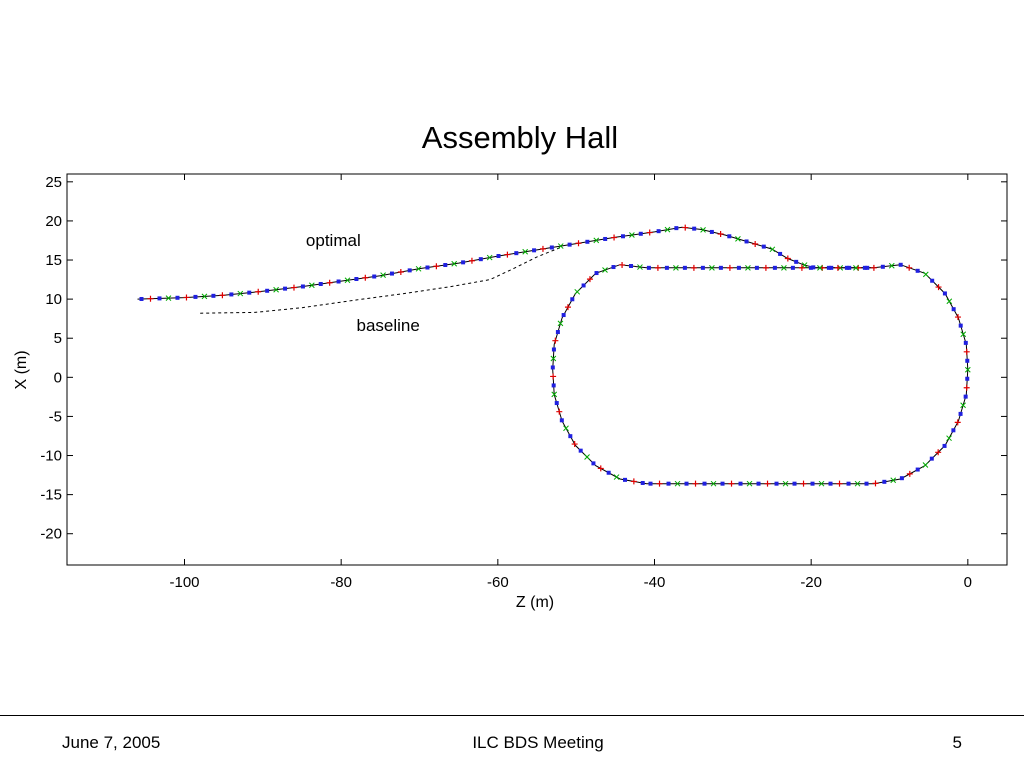 The height and width of the screenshot is (768, 1024). Describe the element at coordinates (51, 495) in the screenshot. I see `y-tick-label: -15` at that location.